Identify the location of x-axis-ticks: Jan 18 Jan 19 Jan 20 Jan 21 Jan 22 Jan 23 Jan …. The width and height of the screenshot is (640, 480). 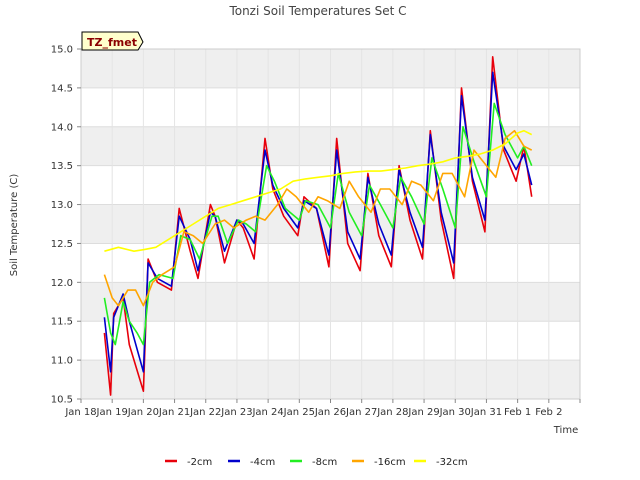
(322, 408).